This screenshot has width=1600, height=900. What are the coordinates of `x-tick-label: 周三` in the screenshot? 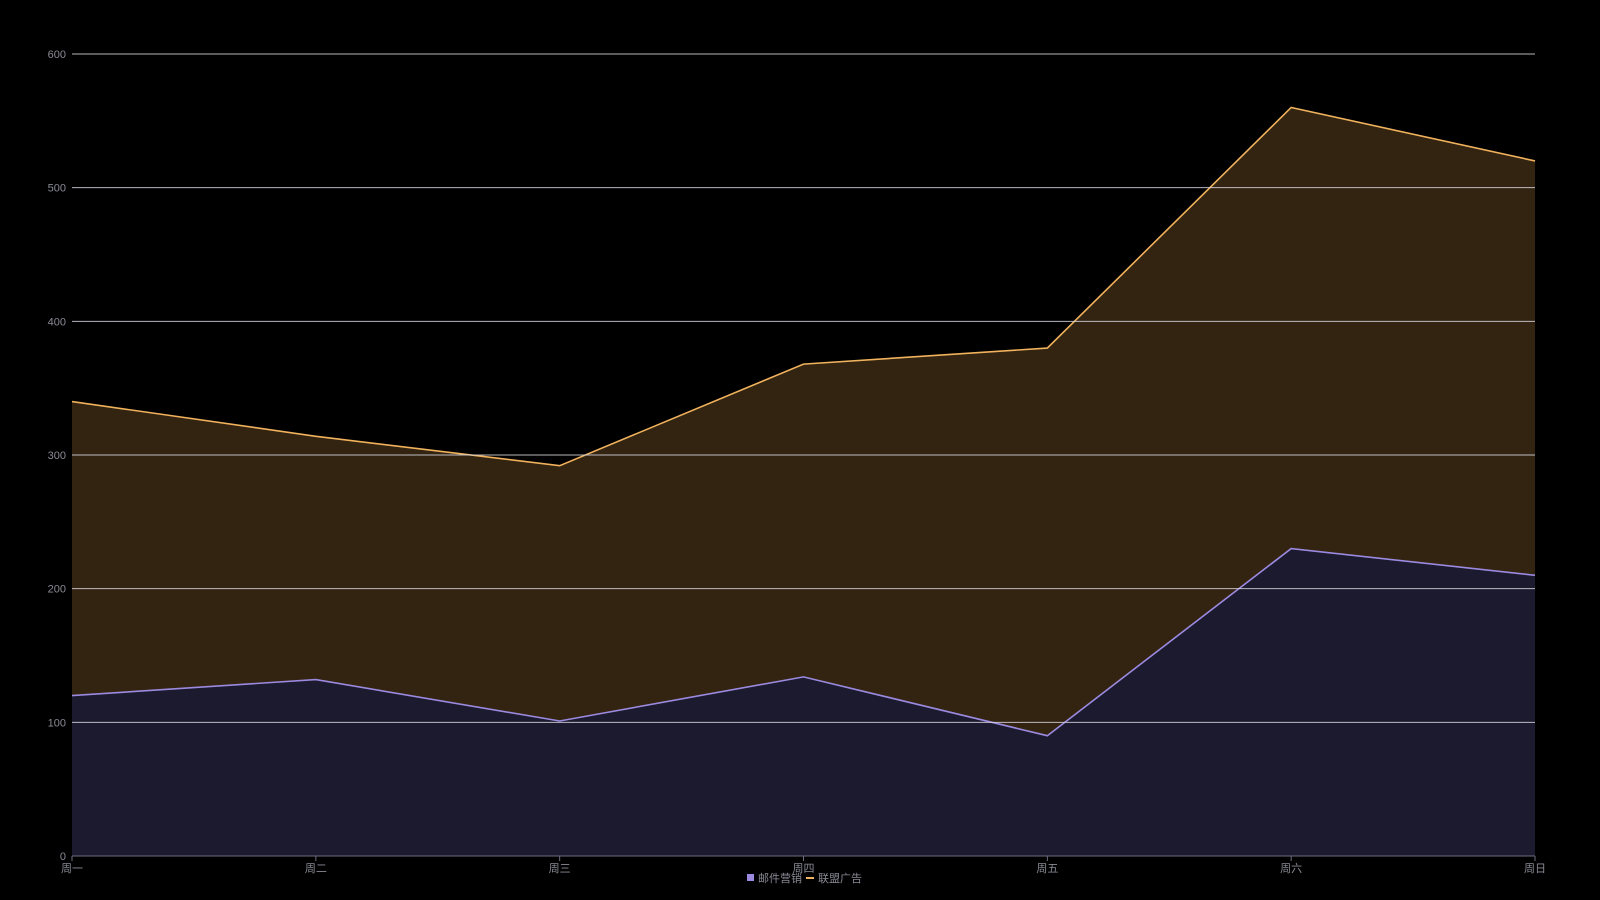 It's located at (560, 868).